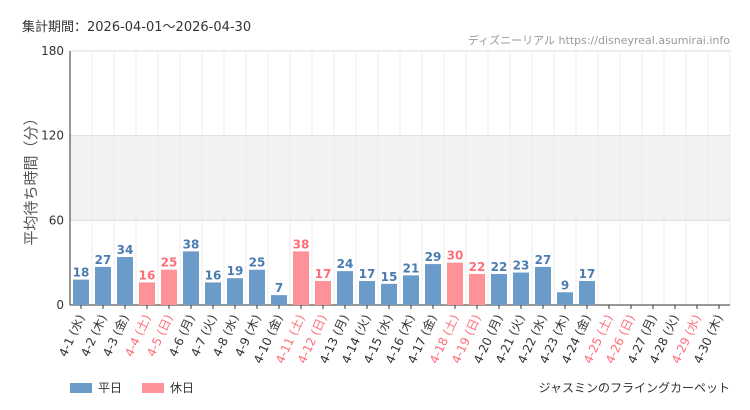 The width and height of the screenshot is (750, 410). Describe the element at coordinates (125, 250) in the screenshot. I see `data-label: 34` at that location.